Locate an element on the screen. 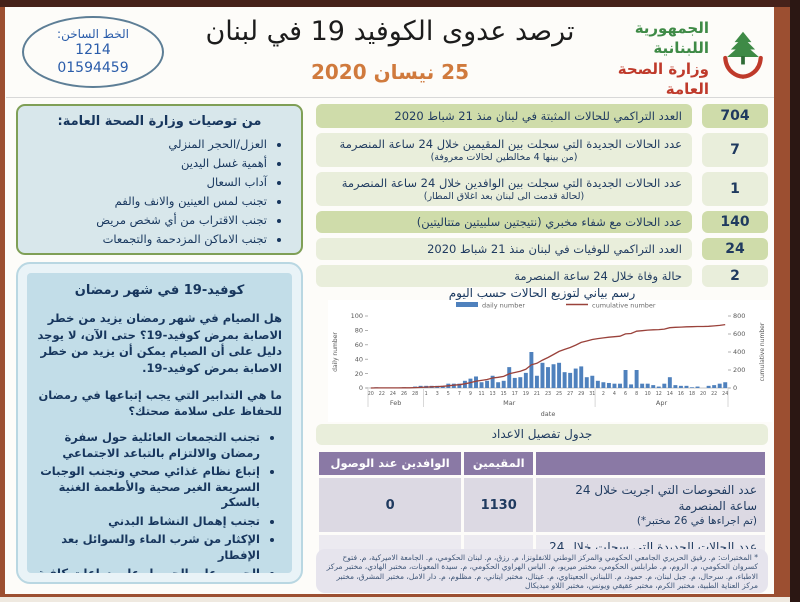 The height and width of the screenshot is (602, 800). stat-value: 24 is located at coordinates (735, 249).